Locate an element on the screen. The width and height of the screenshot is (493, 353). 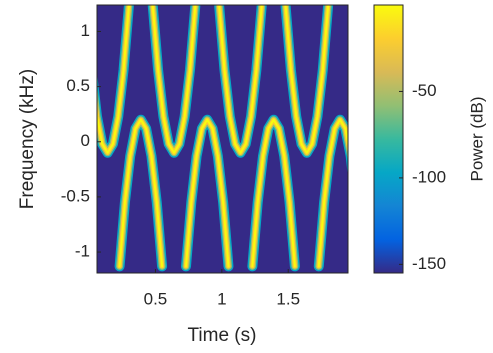
y-tick-label: 0.5 is located at coordinates (78, 85).